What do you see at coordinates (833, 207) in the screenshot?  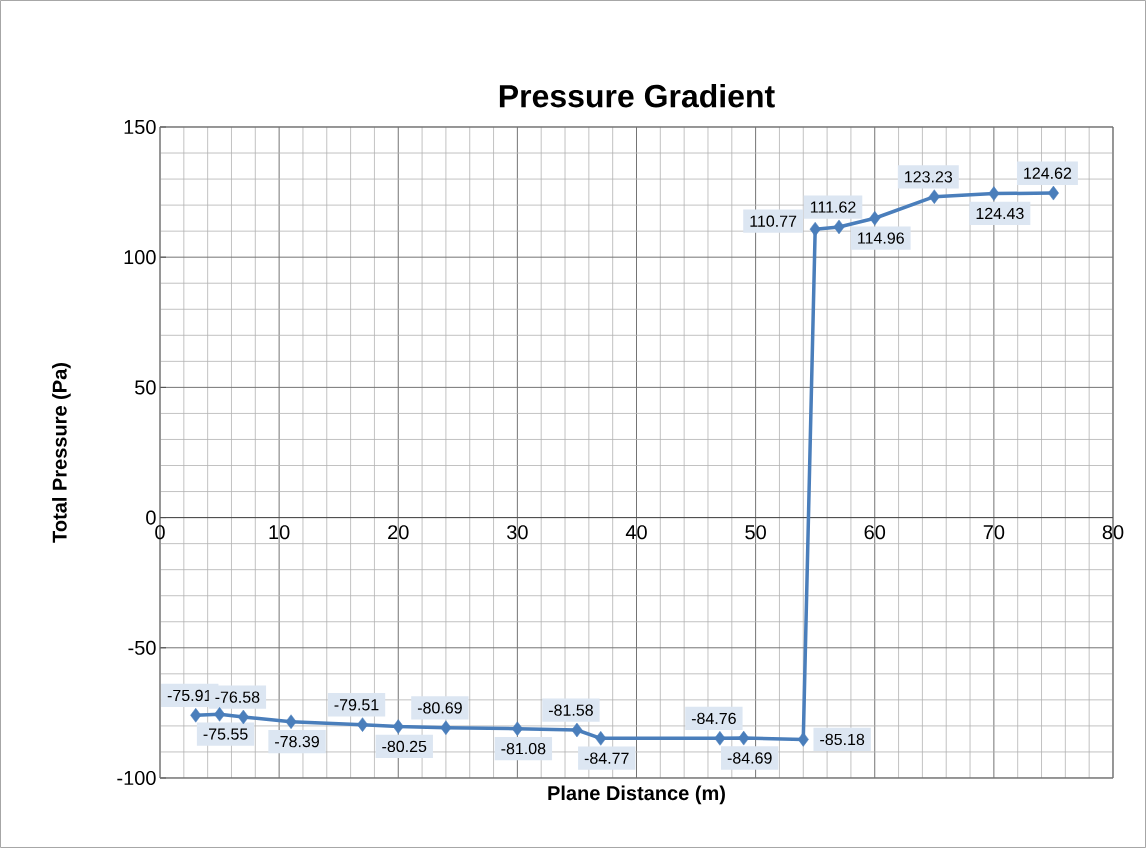 I see `data-label: 111.62` at bounding box center [833, 207].